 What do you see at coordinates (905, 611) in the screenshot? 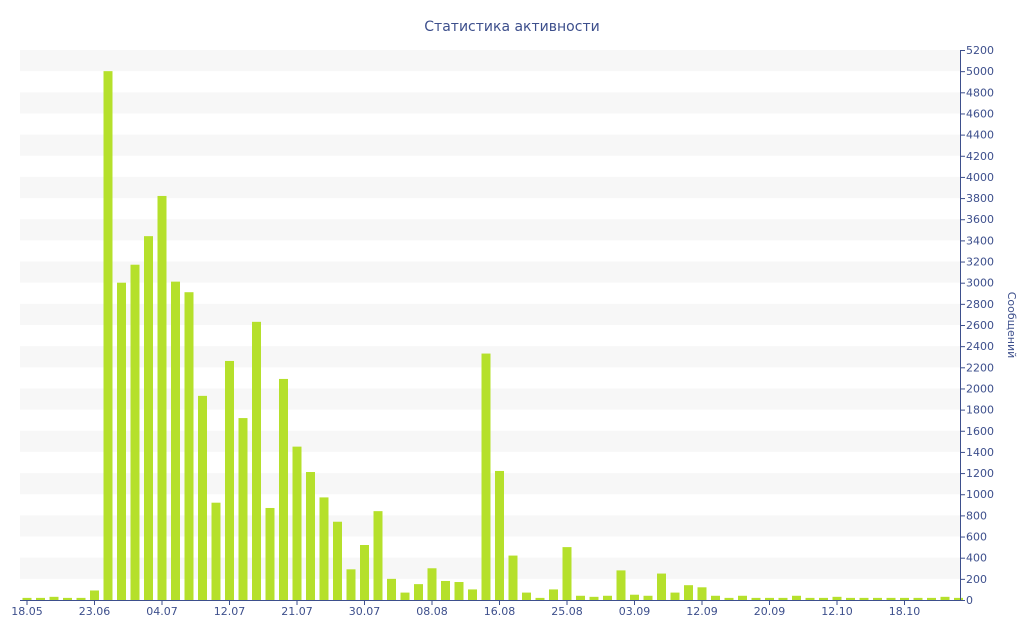
I see `x-tick-label: 18.10` at bounding box center [905, 611].